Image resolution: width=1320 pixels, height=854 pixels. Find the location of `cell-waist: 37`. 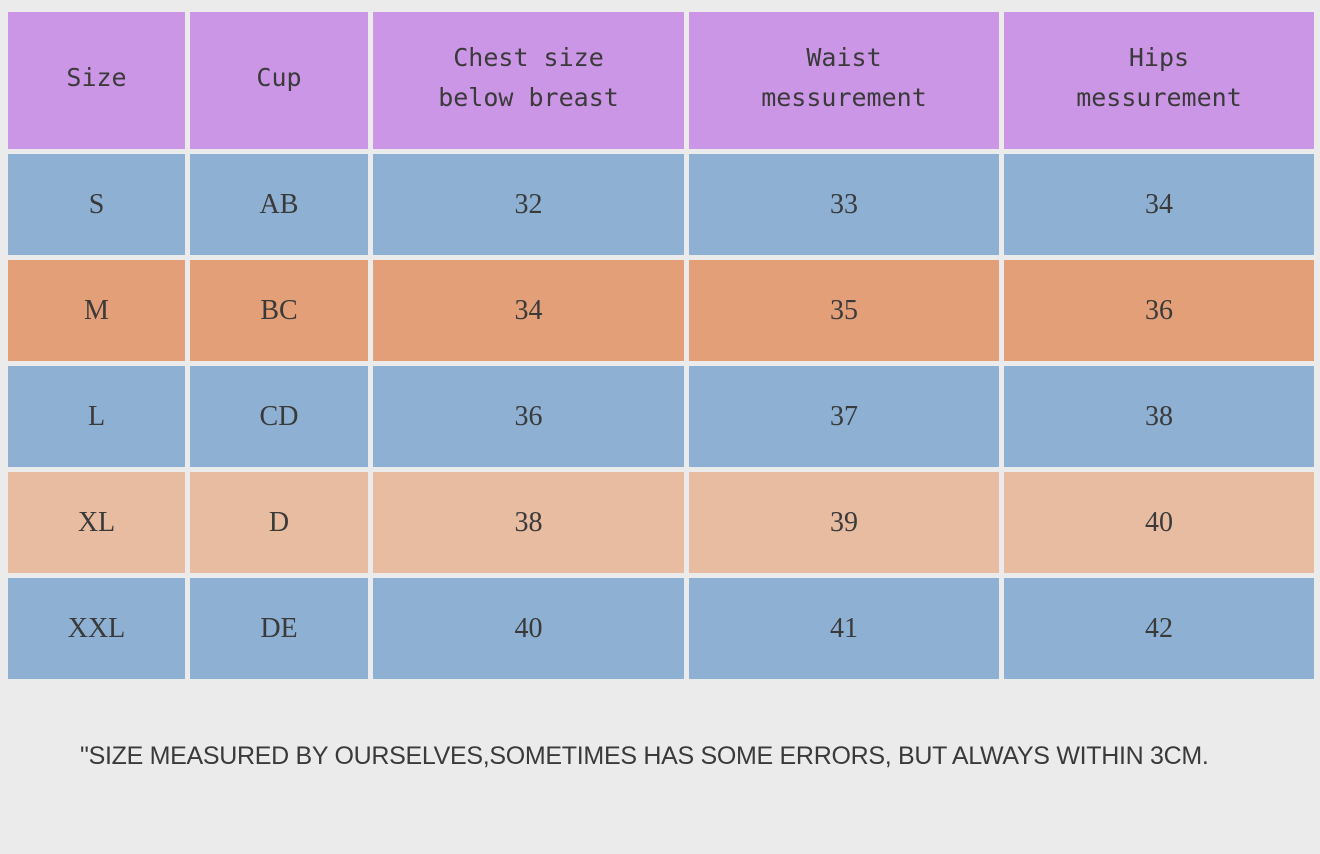

cell-waist: 37 is located at coordinates (844, 416).